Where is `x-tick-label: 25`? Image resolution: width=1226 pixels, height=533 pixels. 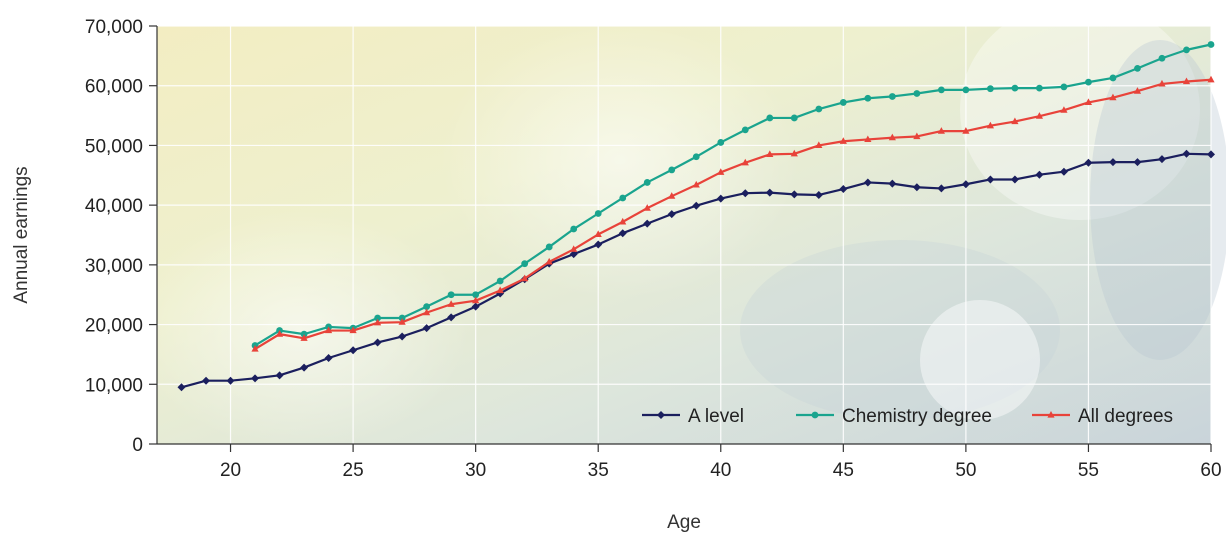
x-tick-label: 25 is located at coordinates (353, 470).